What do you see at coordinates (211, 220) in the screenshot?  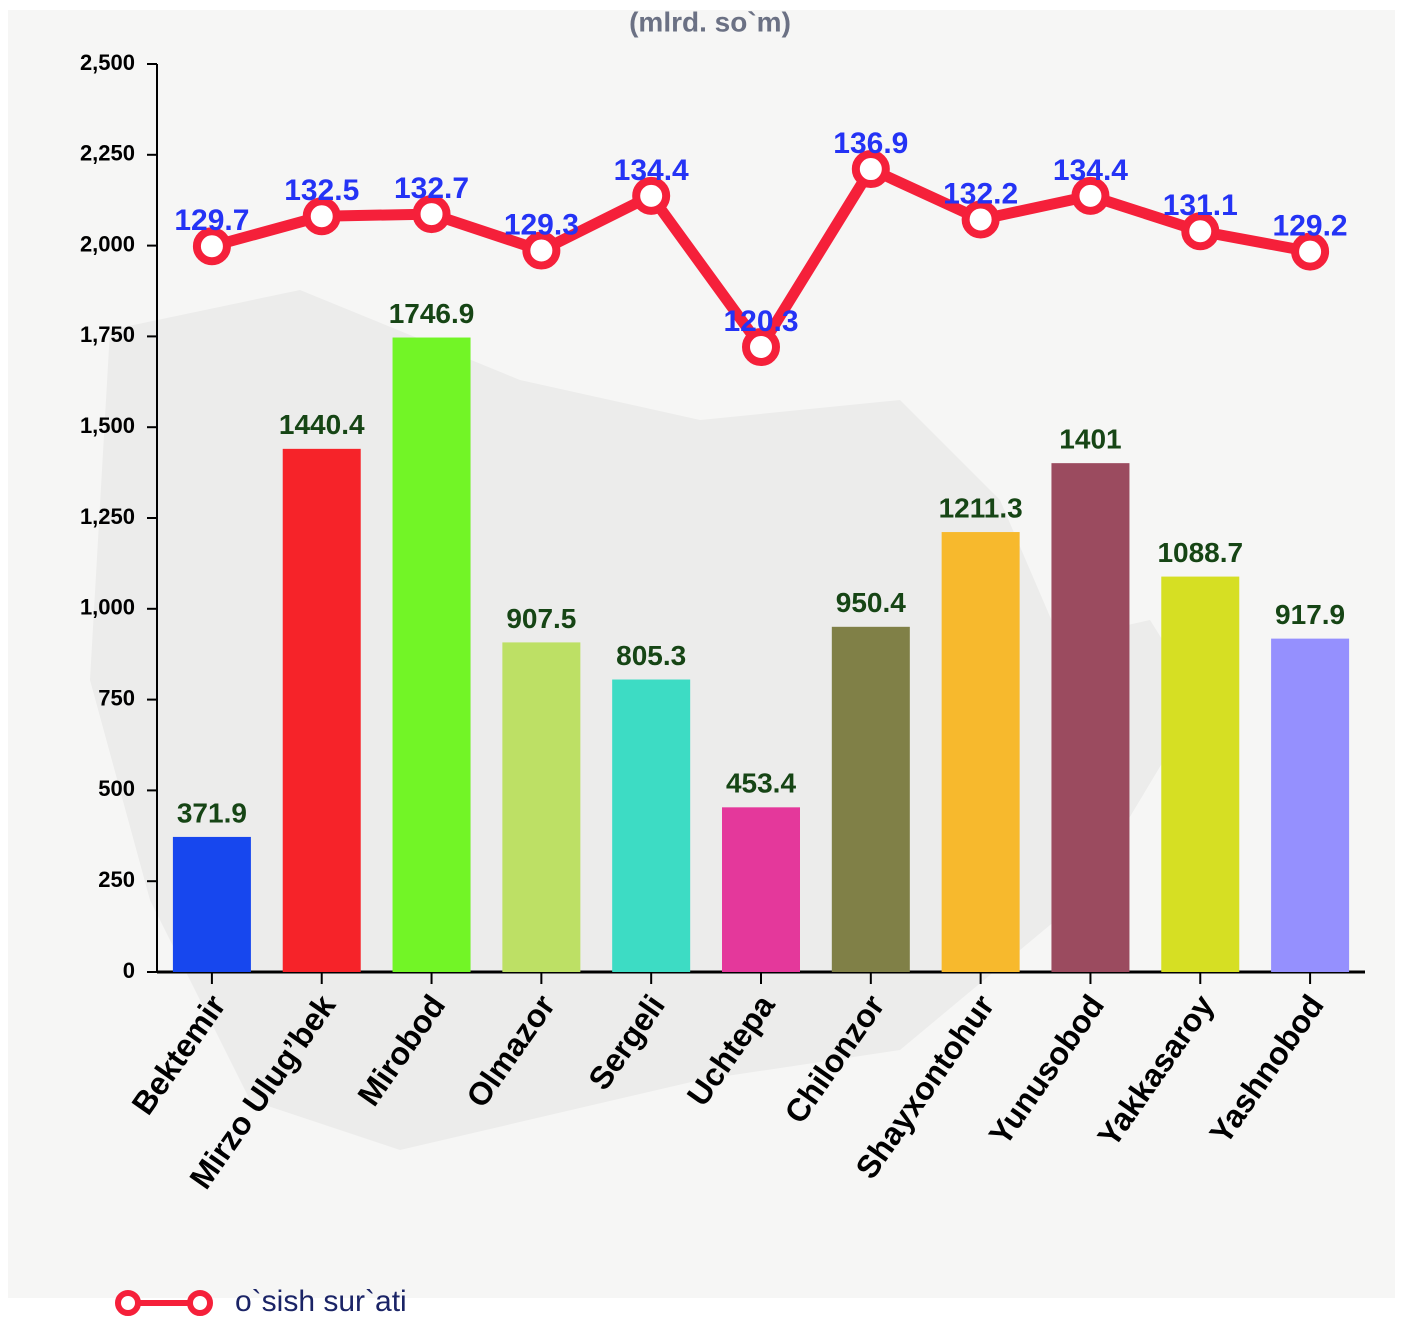 I see `line-value-label: 129.7` at bounding box center [211, 220].